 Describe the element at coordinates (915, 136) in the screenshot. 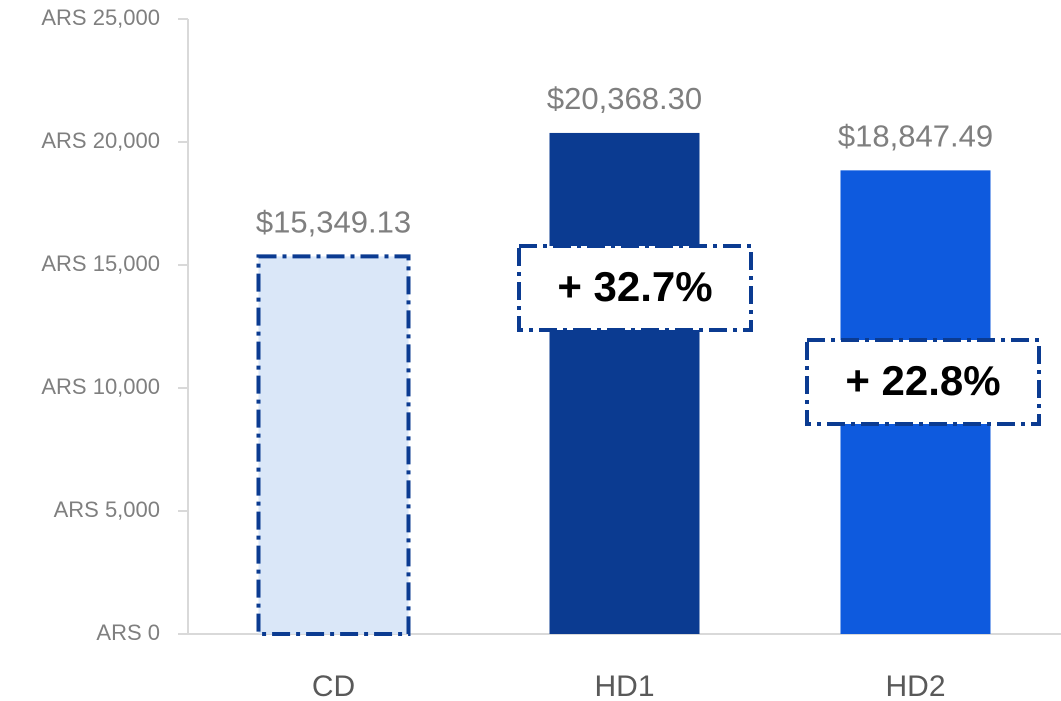

I see `value-label: $18,847.49` at that location.